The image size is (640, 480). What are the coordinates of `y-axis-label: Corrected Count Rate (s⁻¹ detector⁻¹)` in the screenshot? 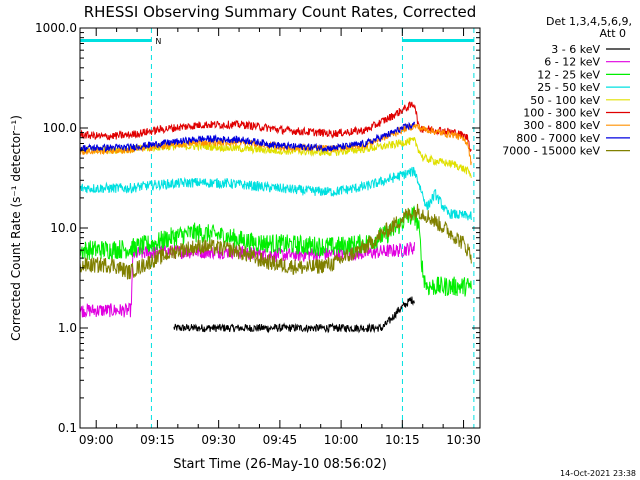 It's located at (16, 228).